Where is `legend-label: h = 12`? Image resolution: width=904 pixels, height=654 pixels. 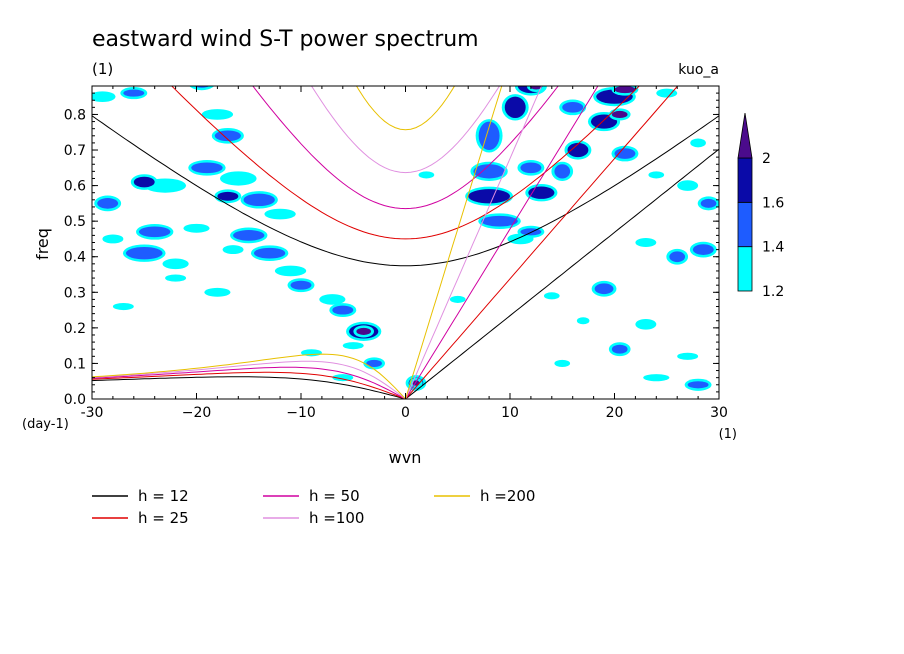
legend-label: h = 12 is located at coordinates (163, 496).